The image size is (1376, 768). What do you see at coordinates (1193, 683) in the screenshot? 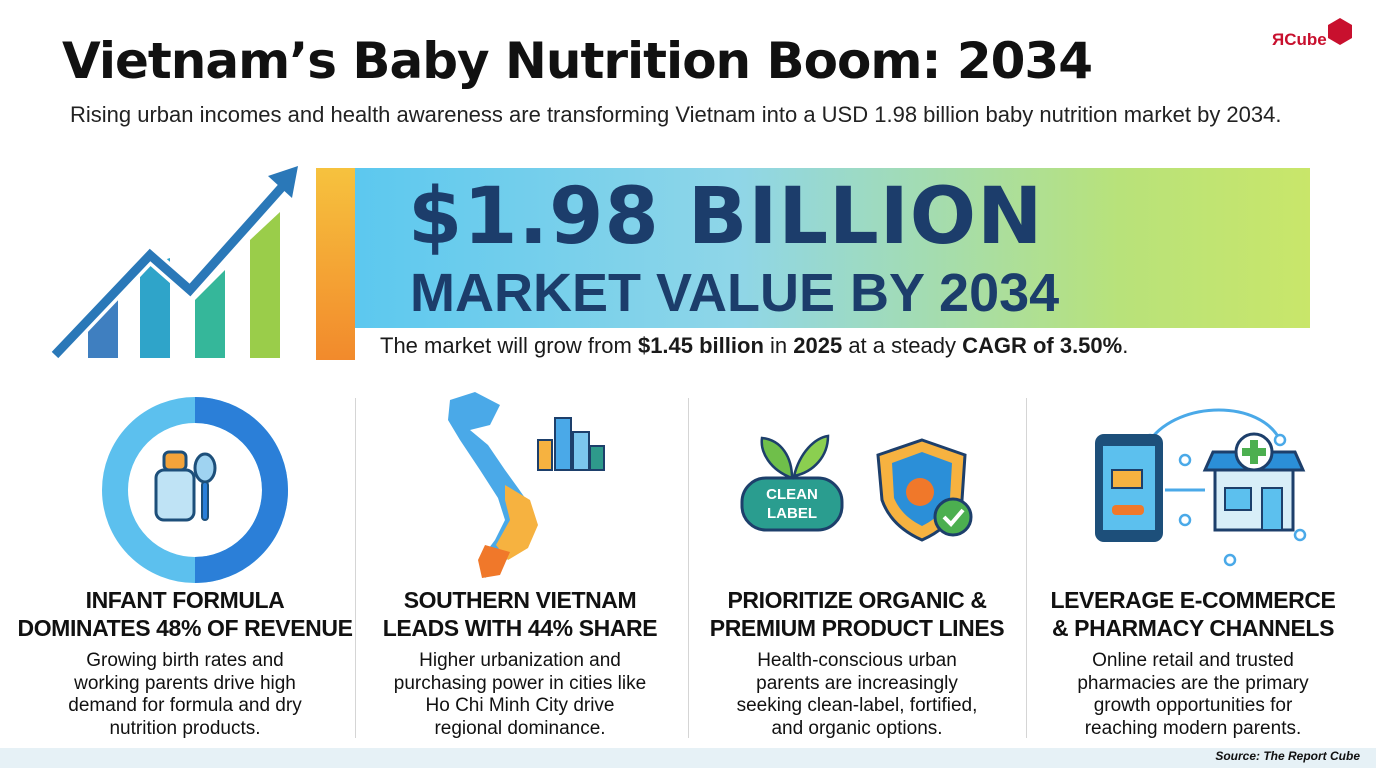
I see `card-body-line: pharmacies are the primary` at bounding box center [1193, 683].